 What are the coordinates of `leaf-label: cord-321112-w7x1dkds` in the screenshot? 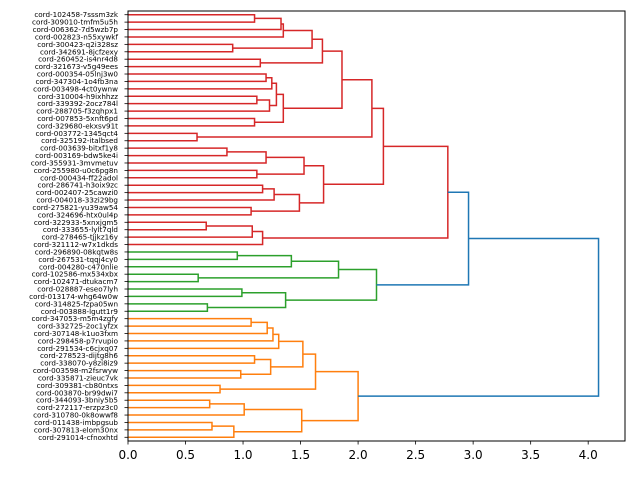 It's located at (75, 244).